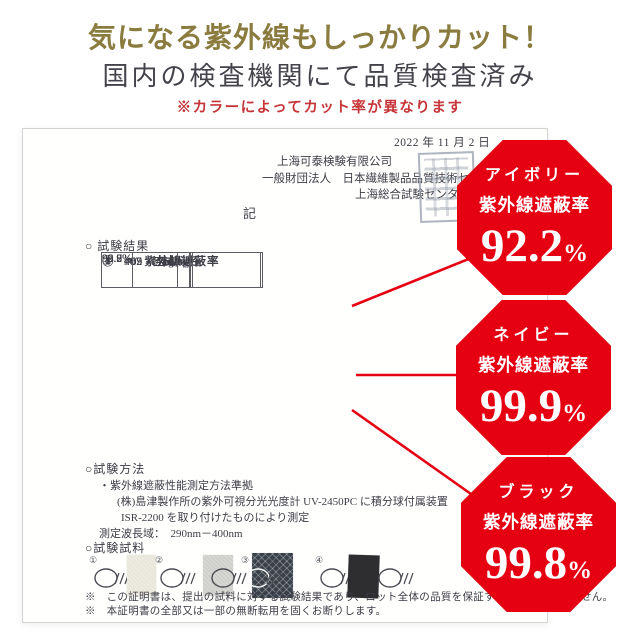 The height and width of the screenshot is (640, 640). I want to click on method-line: 測定波長域： 290nm－400nm, so click(171, 534).